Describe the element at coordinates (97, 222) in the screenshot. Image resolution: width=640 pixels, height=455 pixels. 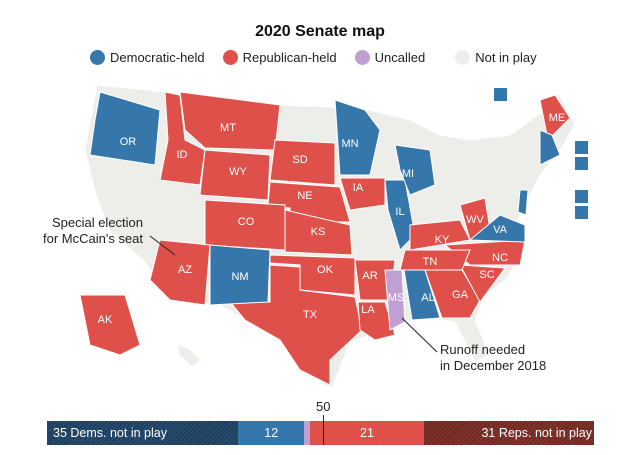
I see `annotation-line: Special election` at that location.